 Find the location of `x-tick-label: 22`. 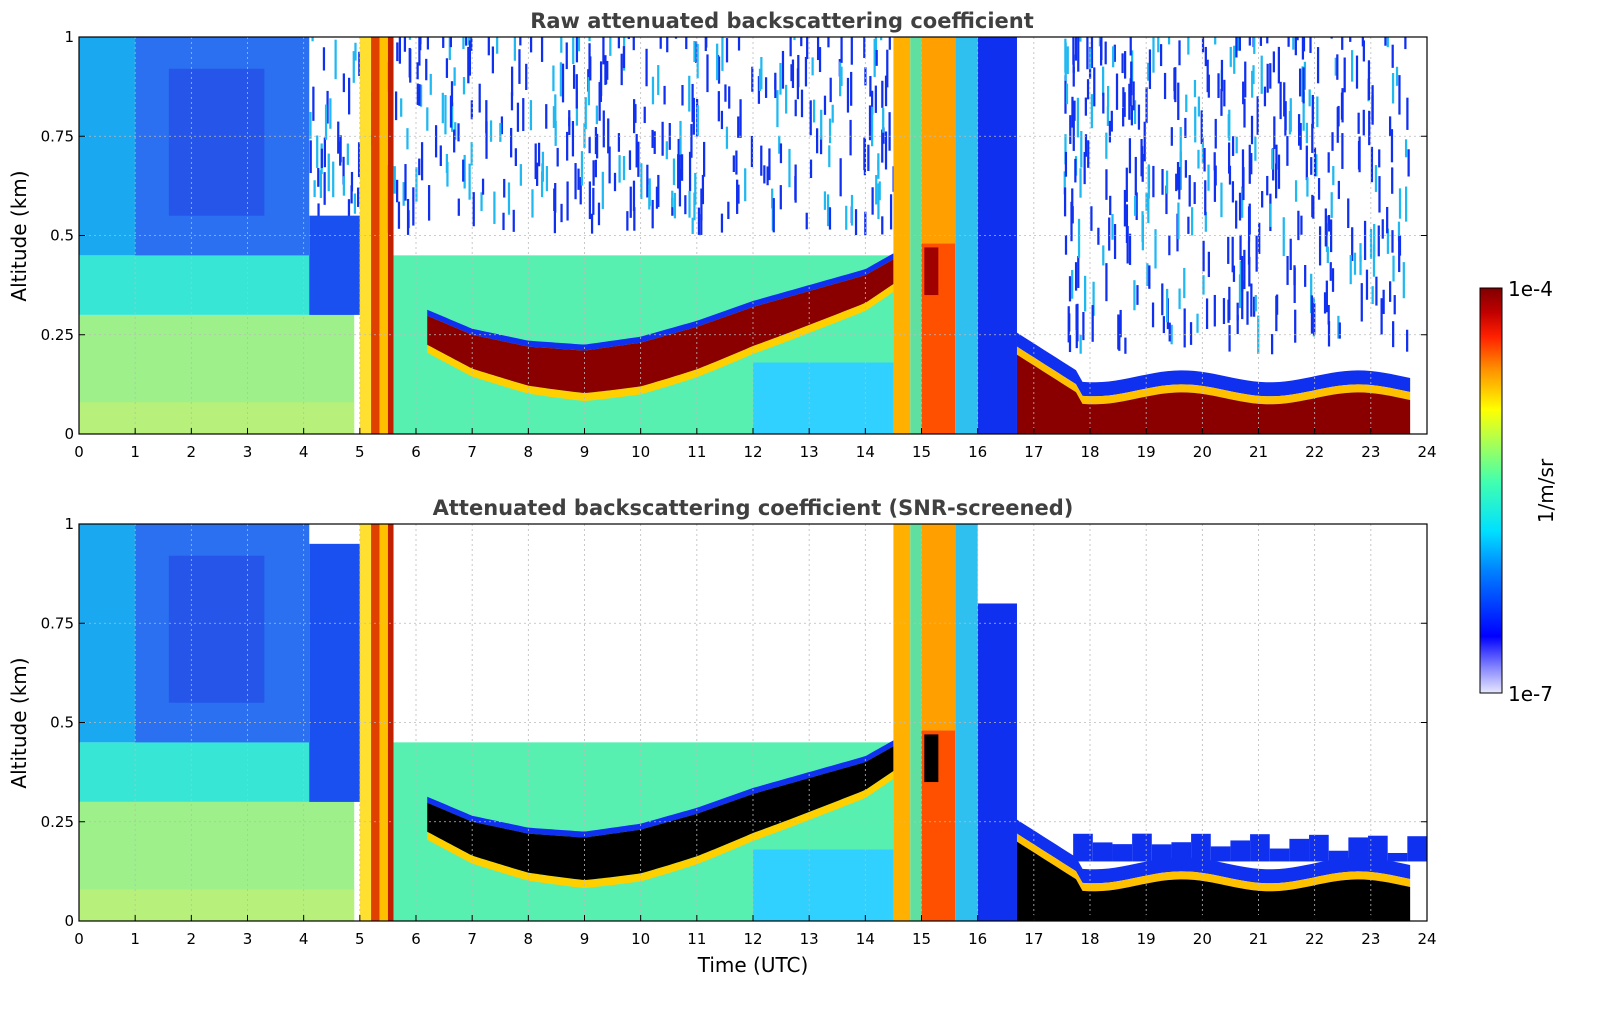

x-tick-label: 22 is located at coordinates (1314, 452).